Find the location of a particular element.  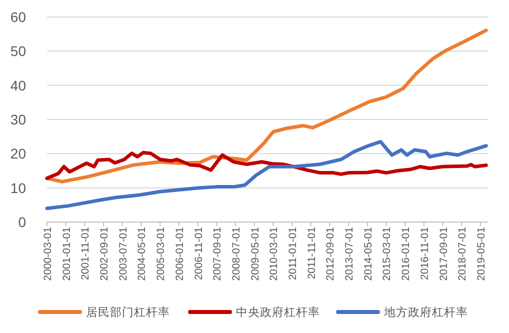

x-tick-label: 2001-11-01 is located at coordinates (86, 253).